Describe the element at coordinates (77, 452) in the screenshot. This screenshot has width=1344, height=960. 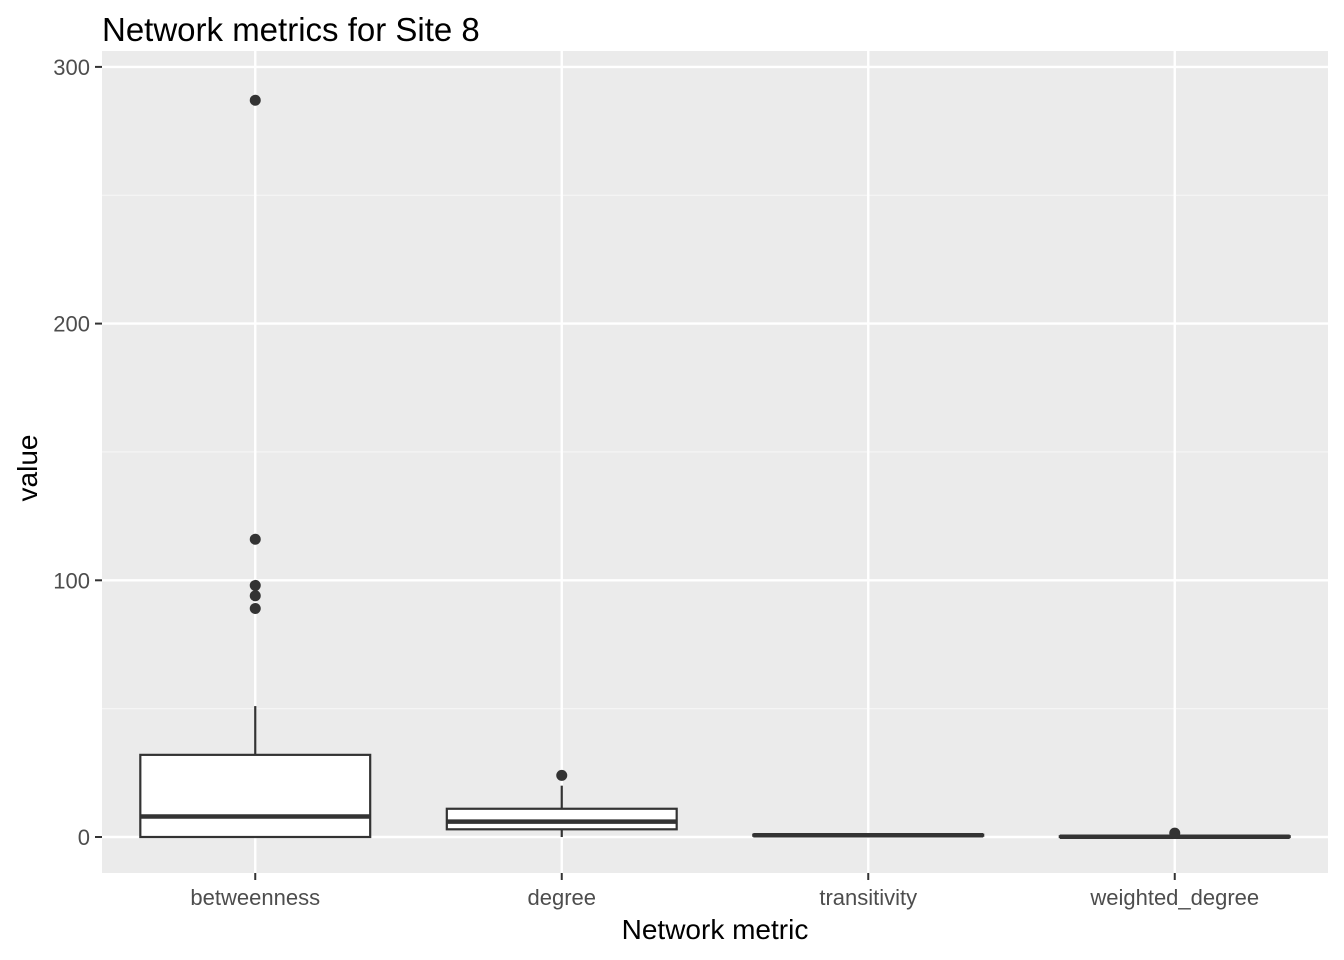
I see `y-axis: 0 100 200 300` at that location.